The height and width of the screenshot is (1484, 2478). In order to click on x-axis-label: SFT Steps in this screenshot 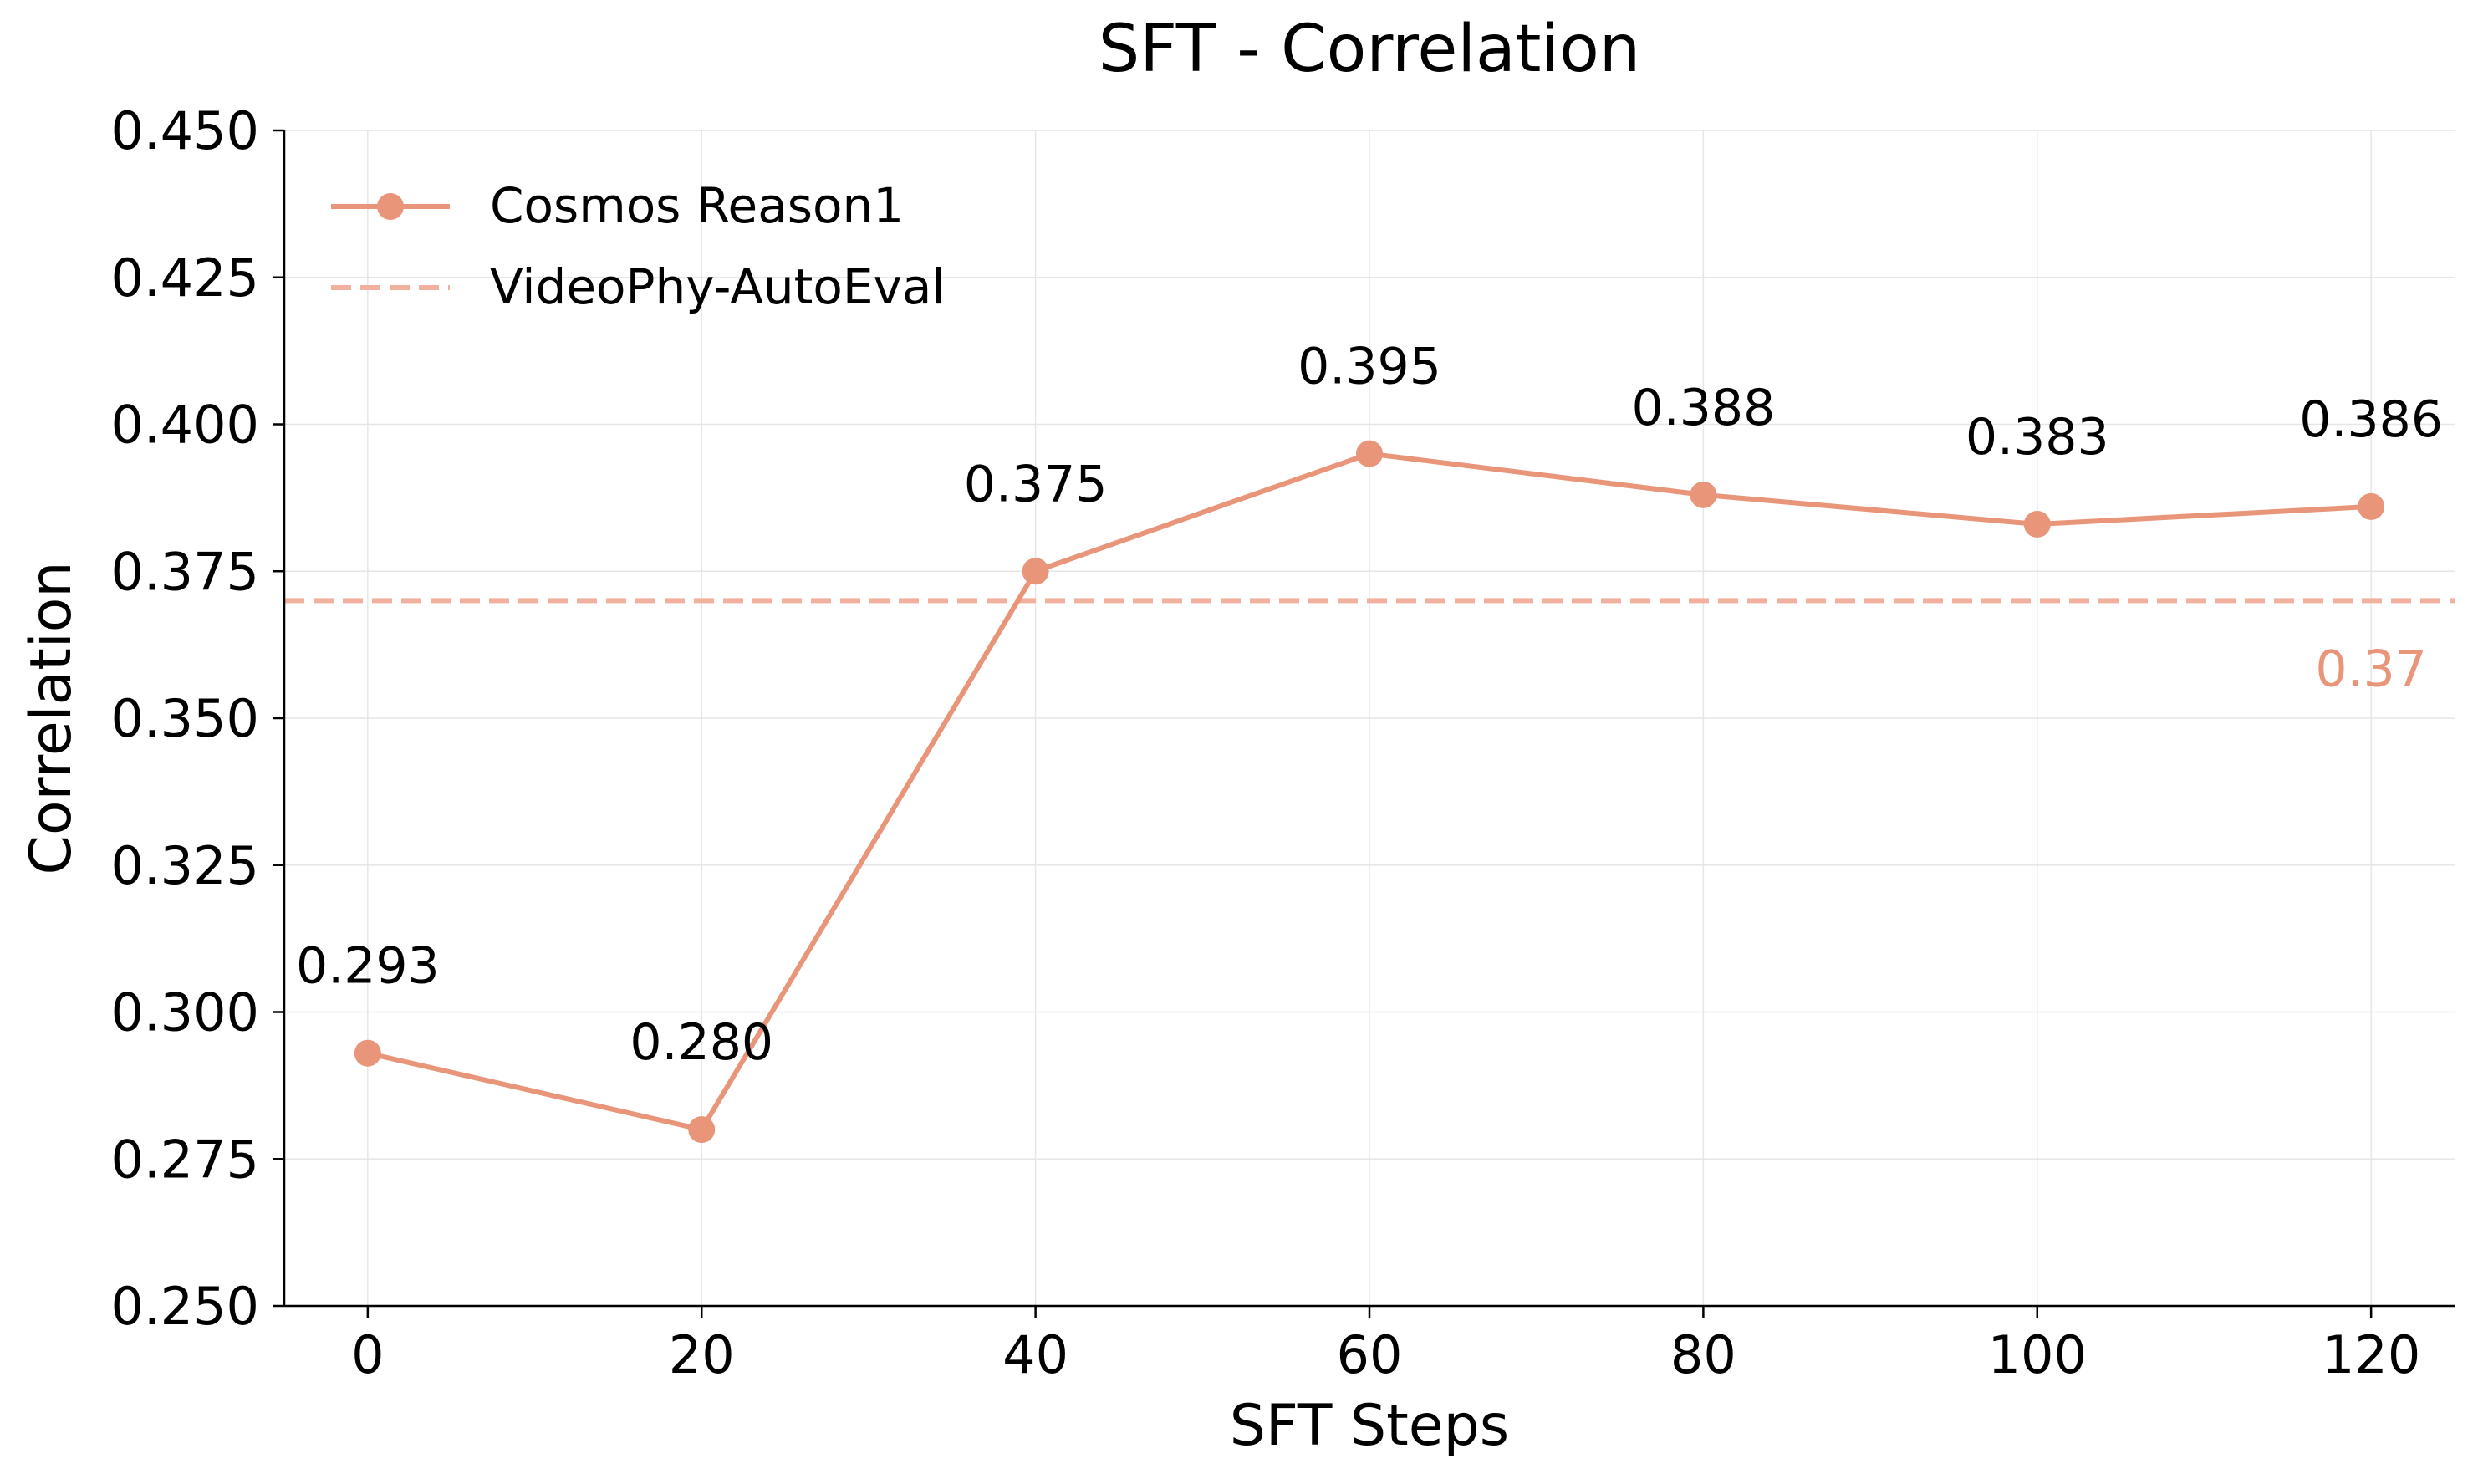, I will do `click(1370, 1426)`.